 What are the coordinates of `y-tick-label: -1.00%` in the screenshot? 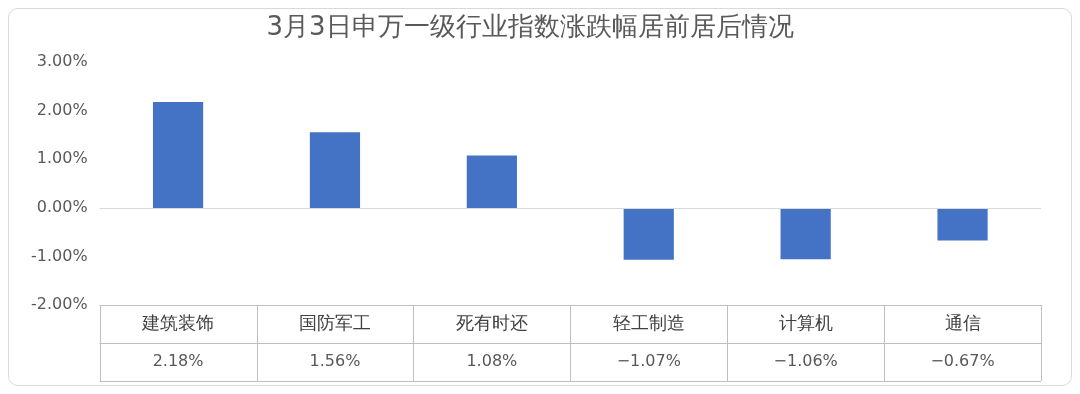 It's located at (59, 255).